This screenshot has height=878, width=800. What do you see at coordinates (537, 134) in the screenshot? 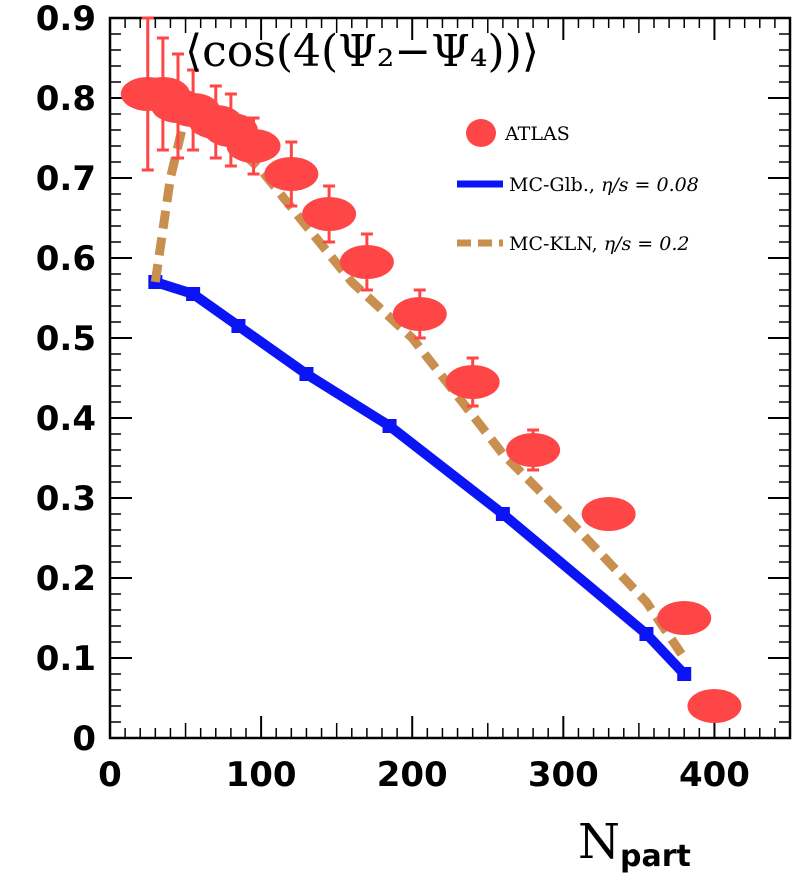
I see `legend-label-atlas: ATLAS` at bounding box center [537, 134].